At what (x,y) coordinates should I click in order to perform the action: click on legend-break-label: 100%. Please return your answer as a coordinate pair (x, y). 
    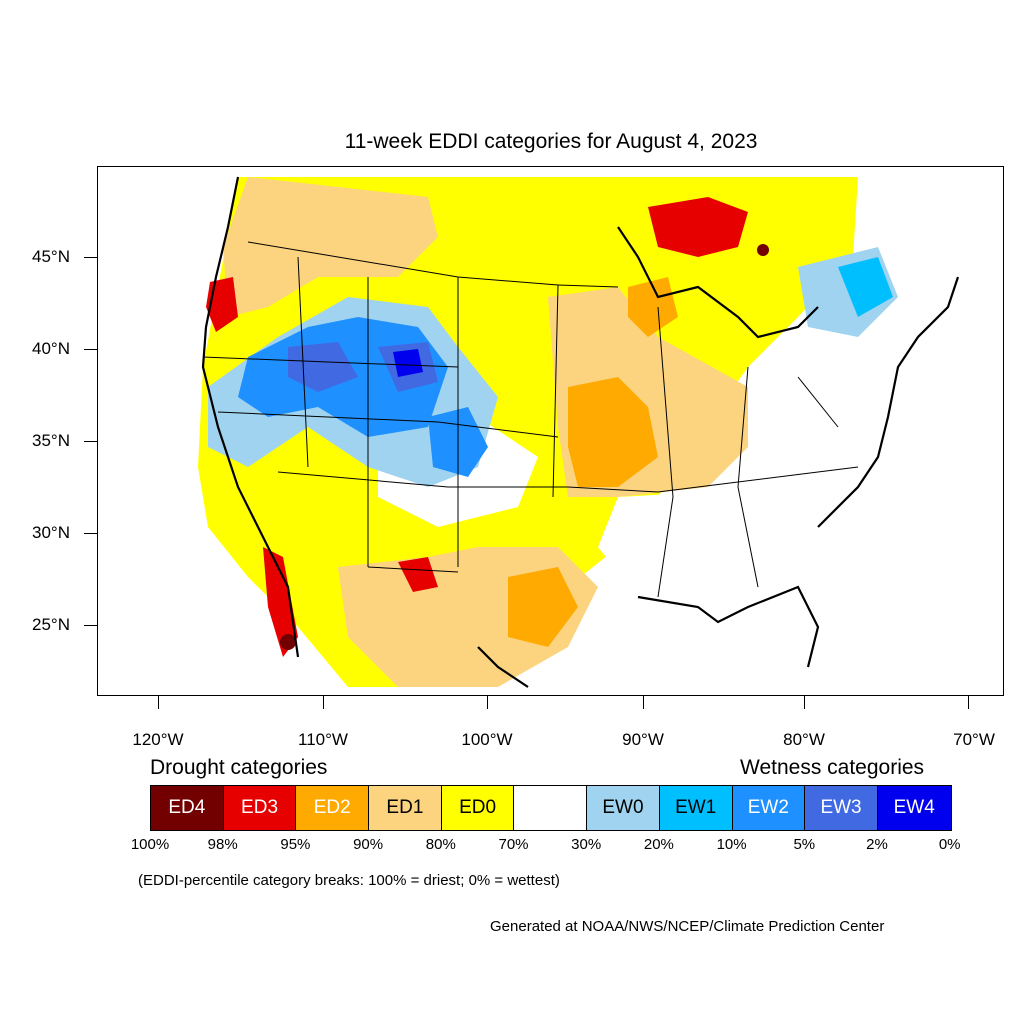
    Looking at the image, I should click on (150, 844).